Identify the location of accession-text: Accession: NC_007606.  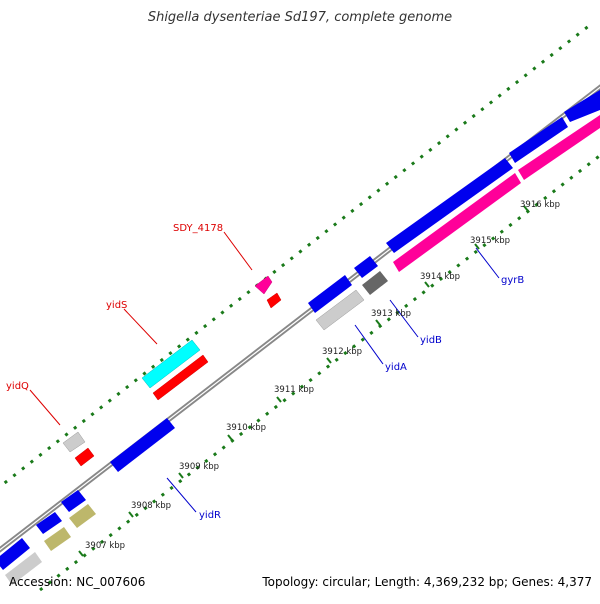
(77, 582).